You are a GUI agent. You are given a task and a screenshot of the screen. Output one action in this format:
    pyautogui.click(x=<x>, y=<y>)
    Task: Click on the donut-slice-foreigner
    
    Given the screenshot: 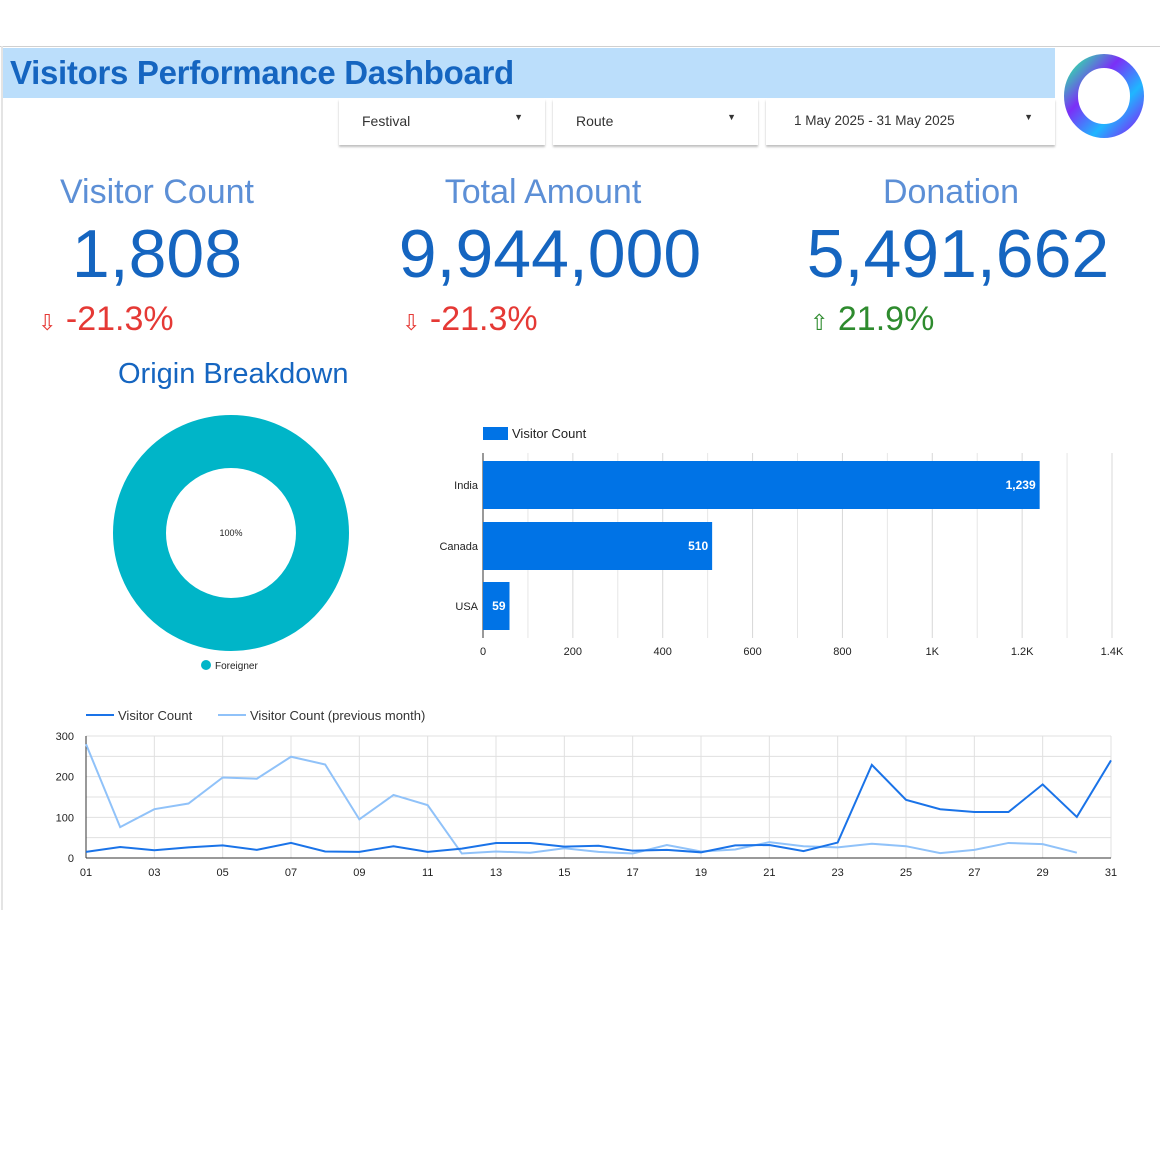 What is the action you would take?
    pyautogui.click(x=231, y=533)
    